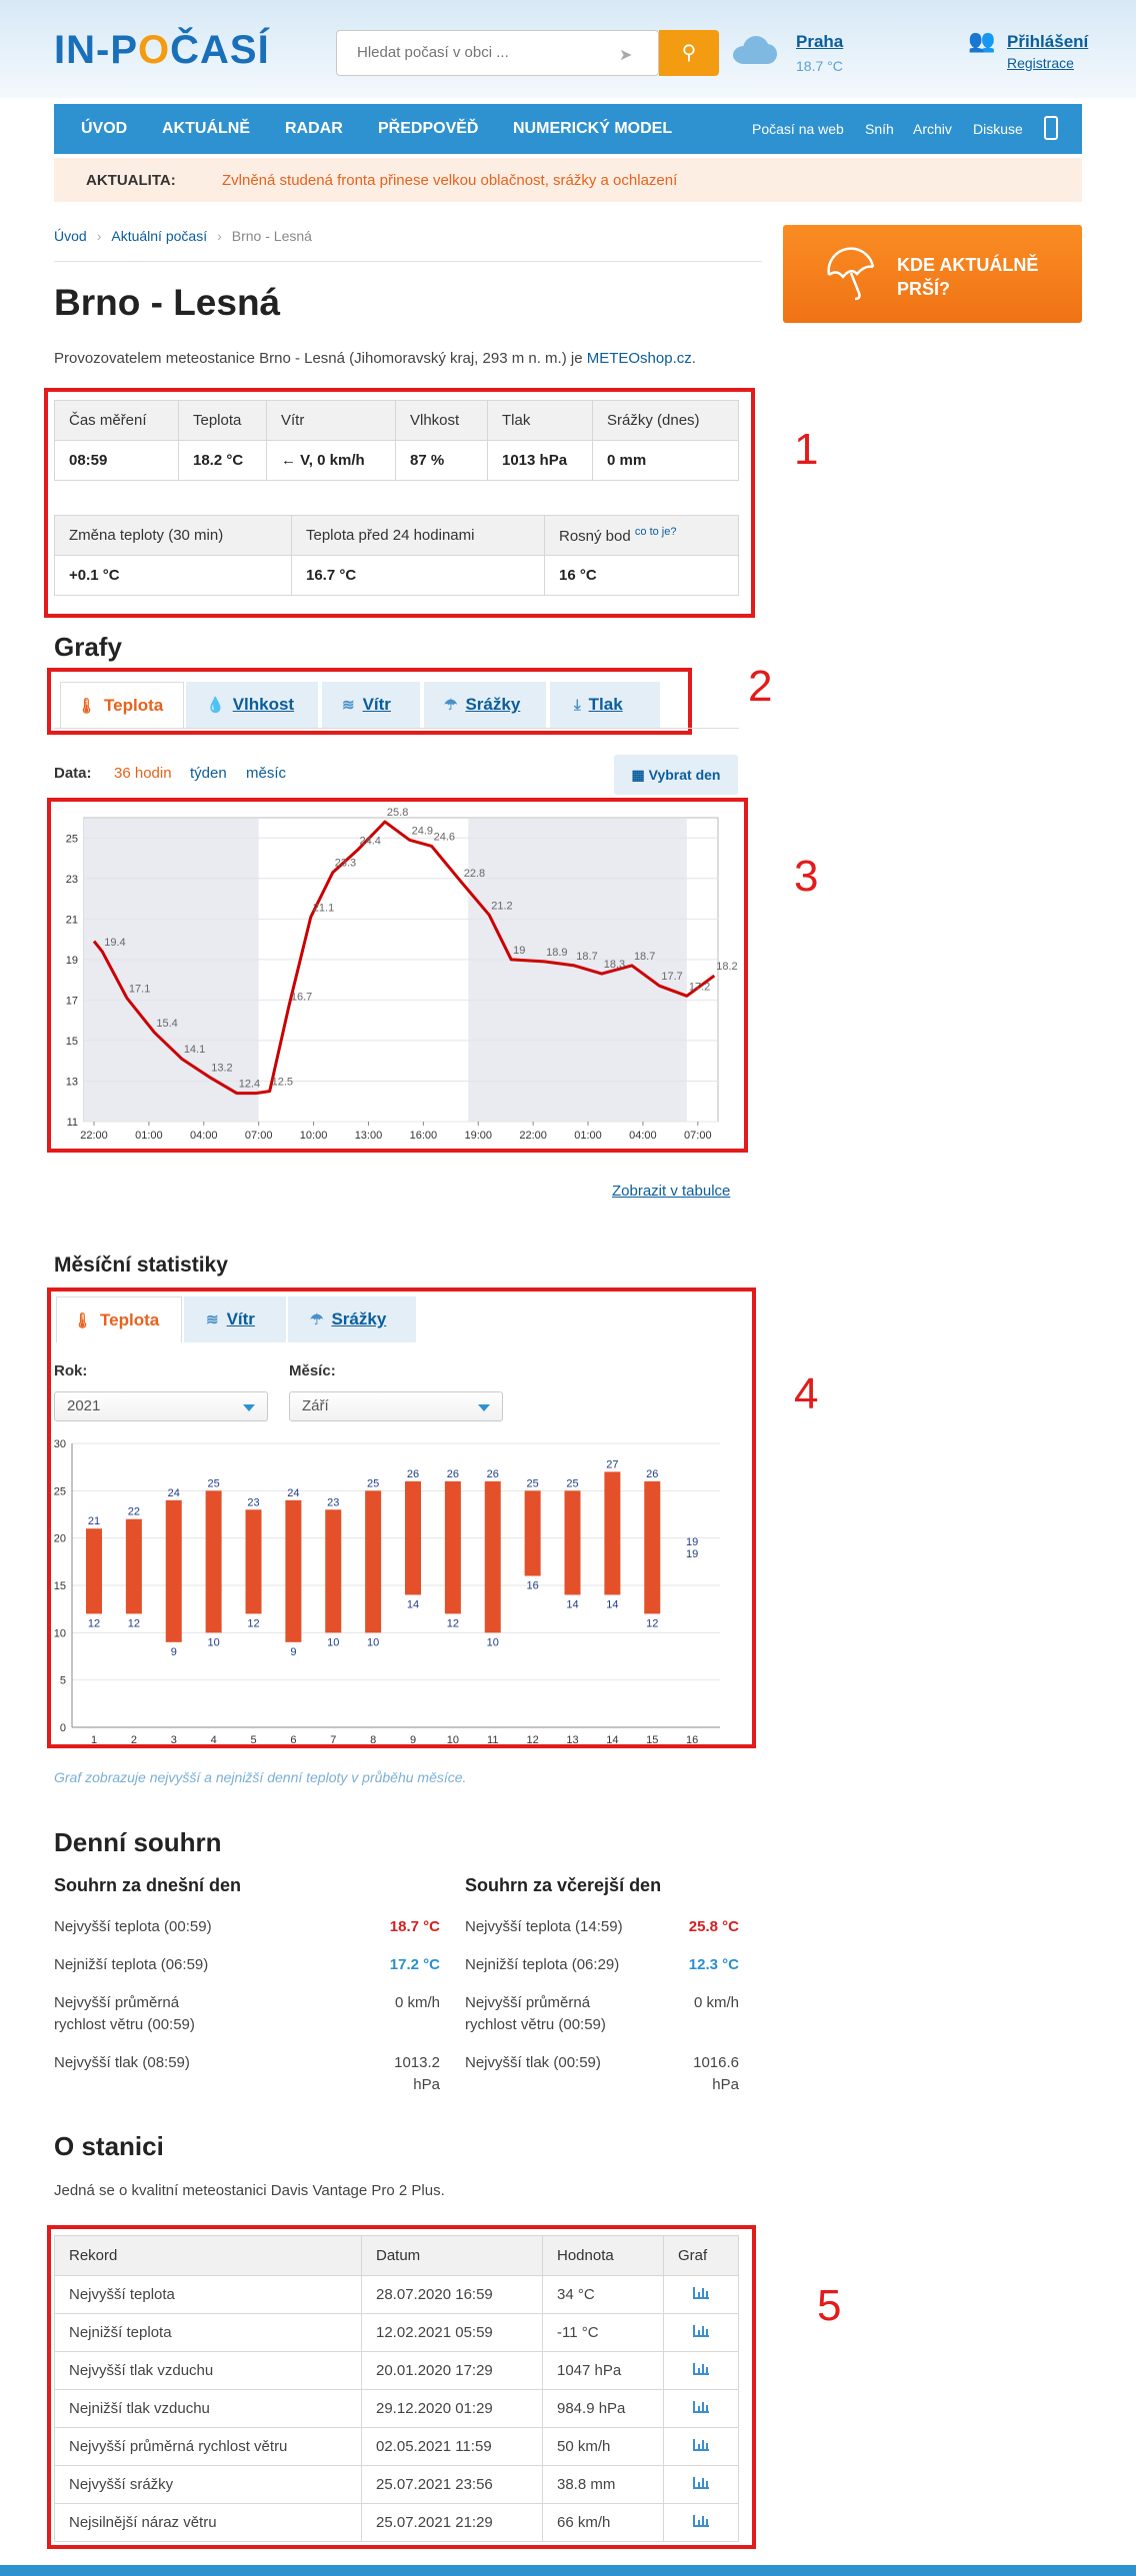 The image size is (1136, 2576). What do you see at coordinates (998, 129) in the screenshot?
I see `nav-item-diskuse: Diskuse` at bounding box center [998, 129].